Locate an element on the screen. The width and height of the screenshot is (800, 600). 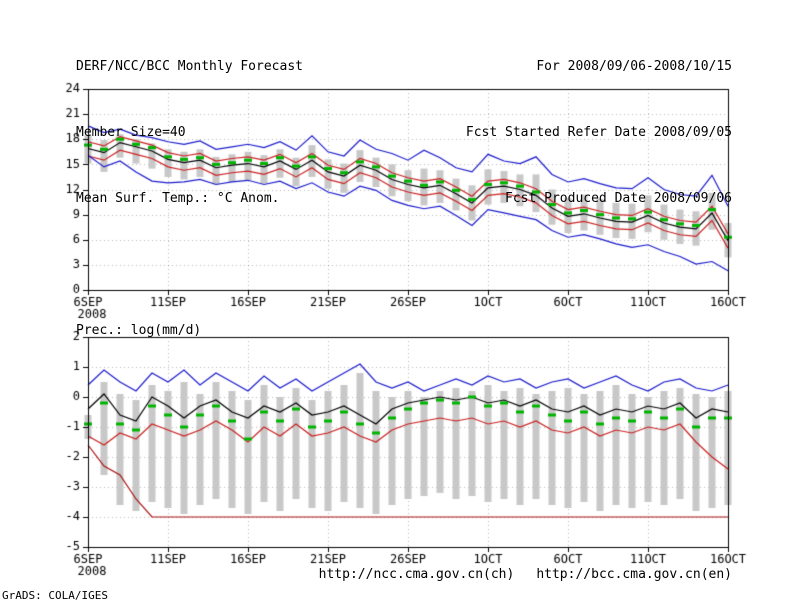
bcc-url-text: http://bcc.cma.gov.cn(en) is located at coordinates (634, 574).